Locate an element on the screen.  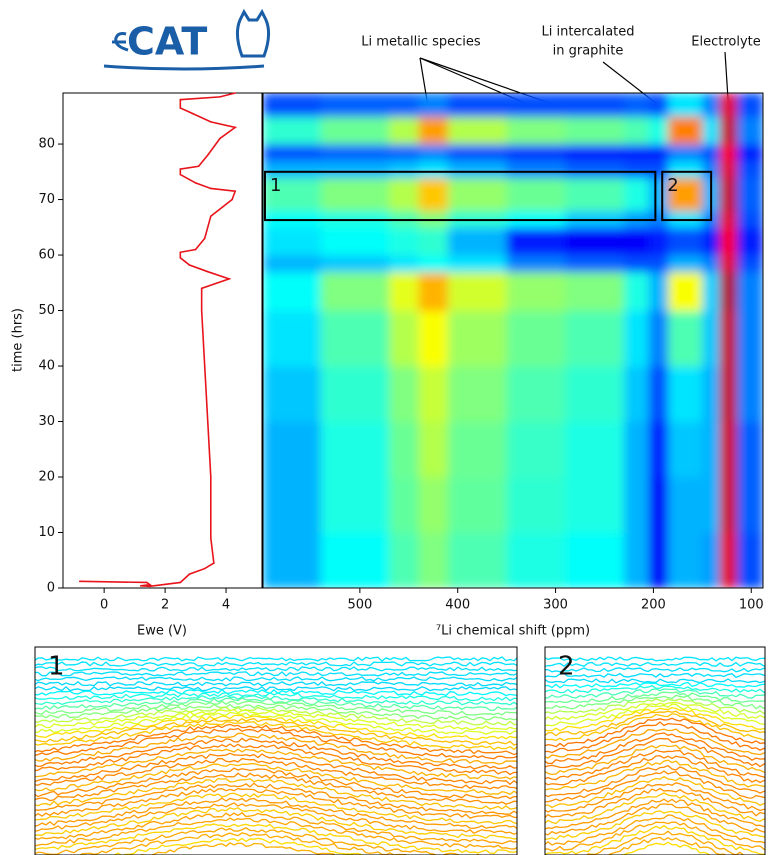
y-tick-label: 30 is located at coordinates (46, 421).